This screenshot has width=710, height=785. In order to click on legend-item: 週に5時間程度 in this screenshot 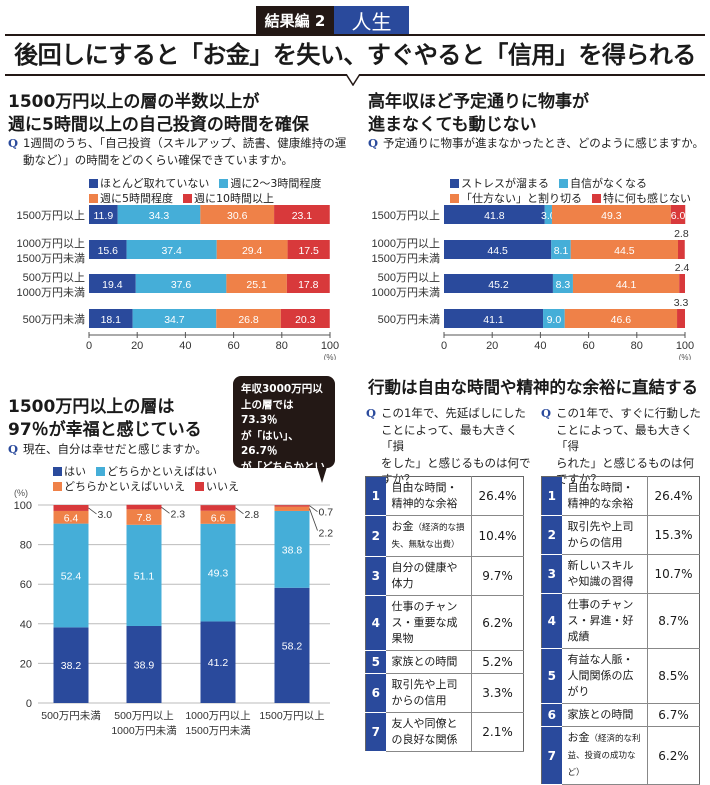, I will do `click(131, 198)`.